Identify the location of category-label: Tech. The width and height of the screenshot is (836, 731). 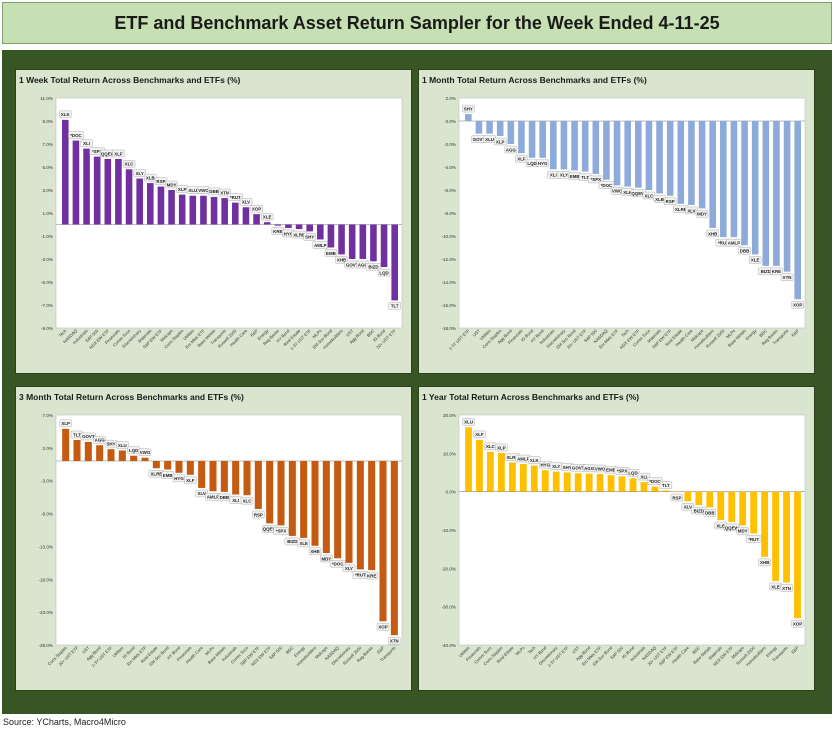
(532, 650).